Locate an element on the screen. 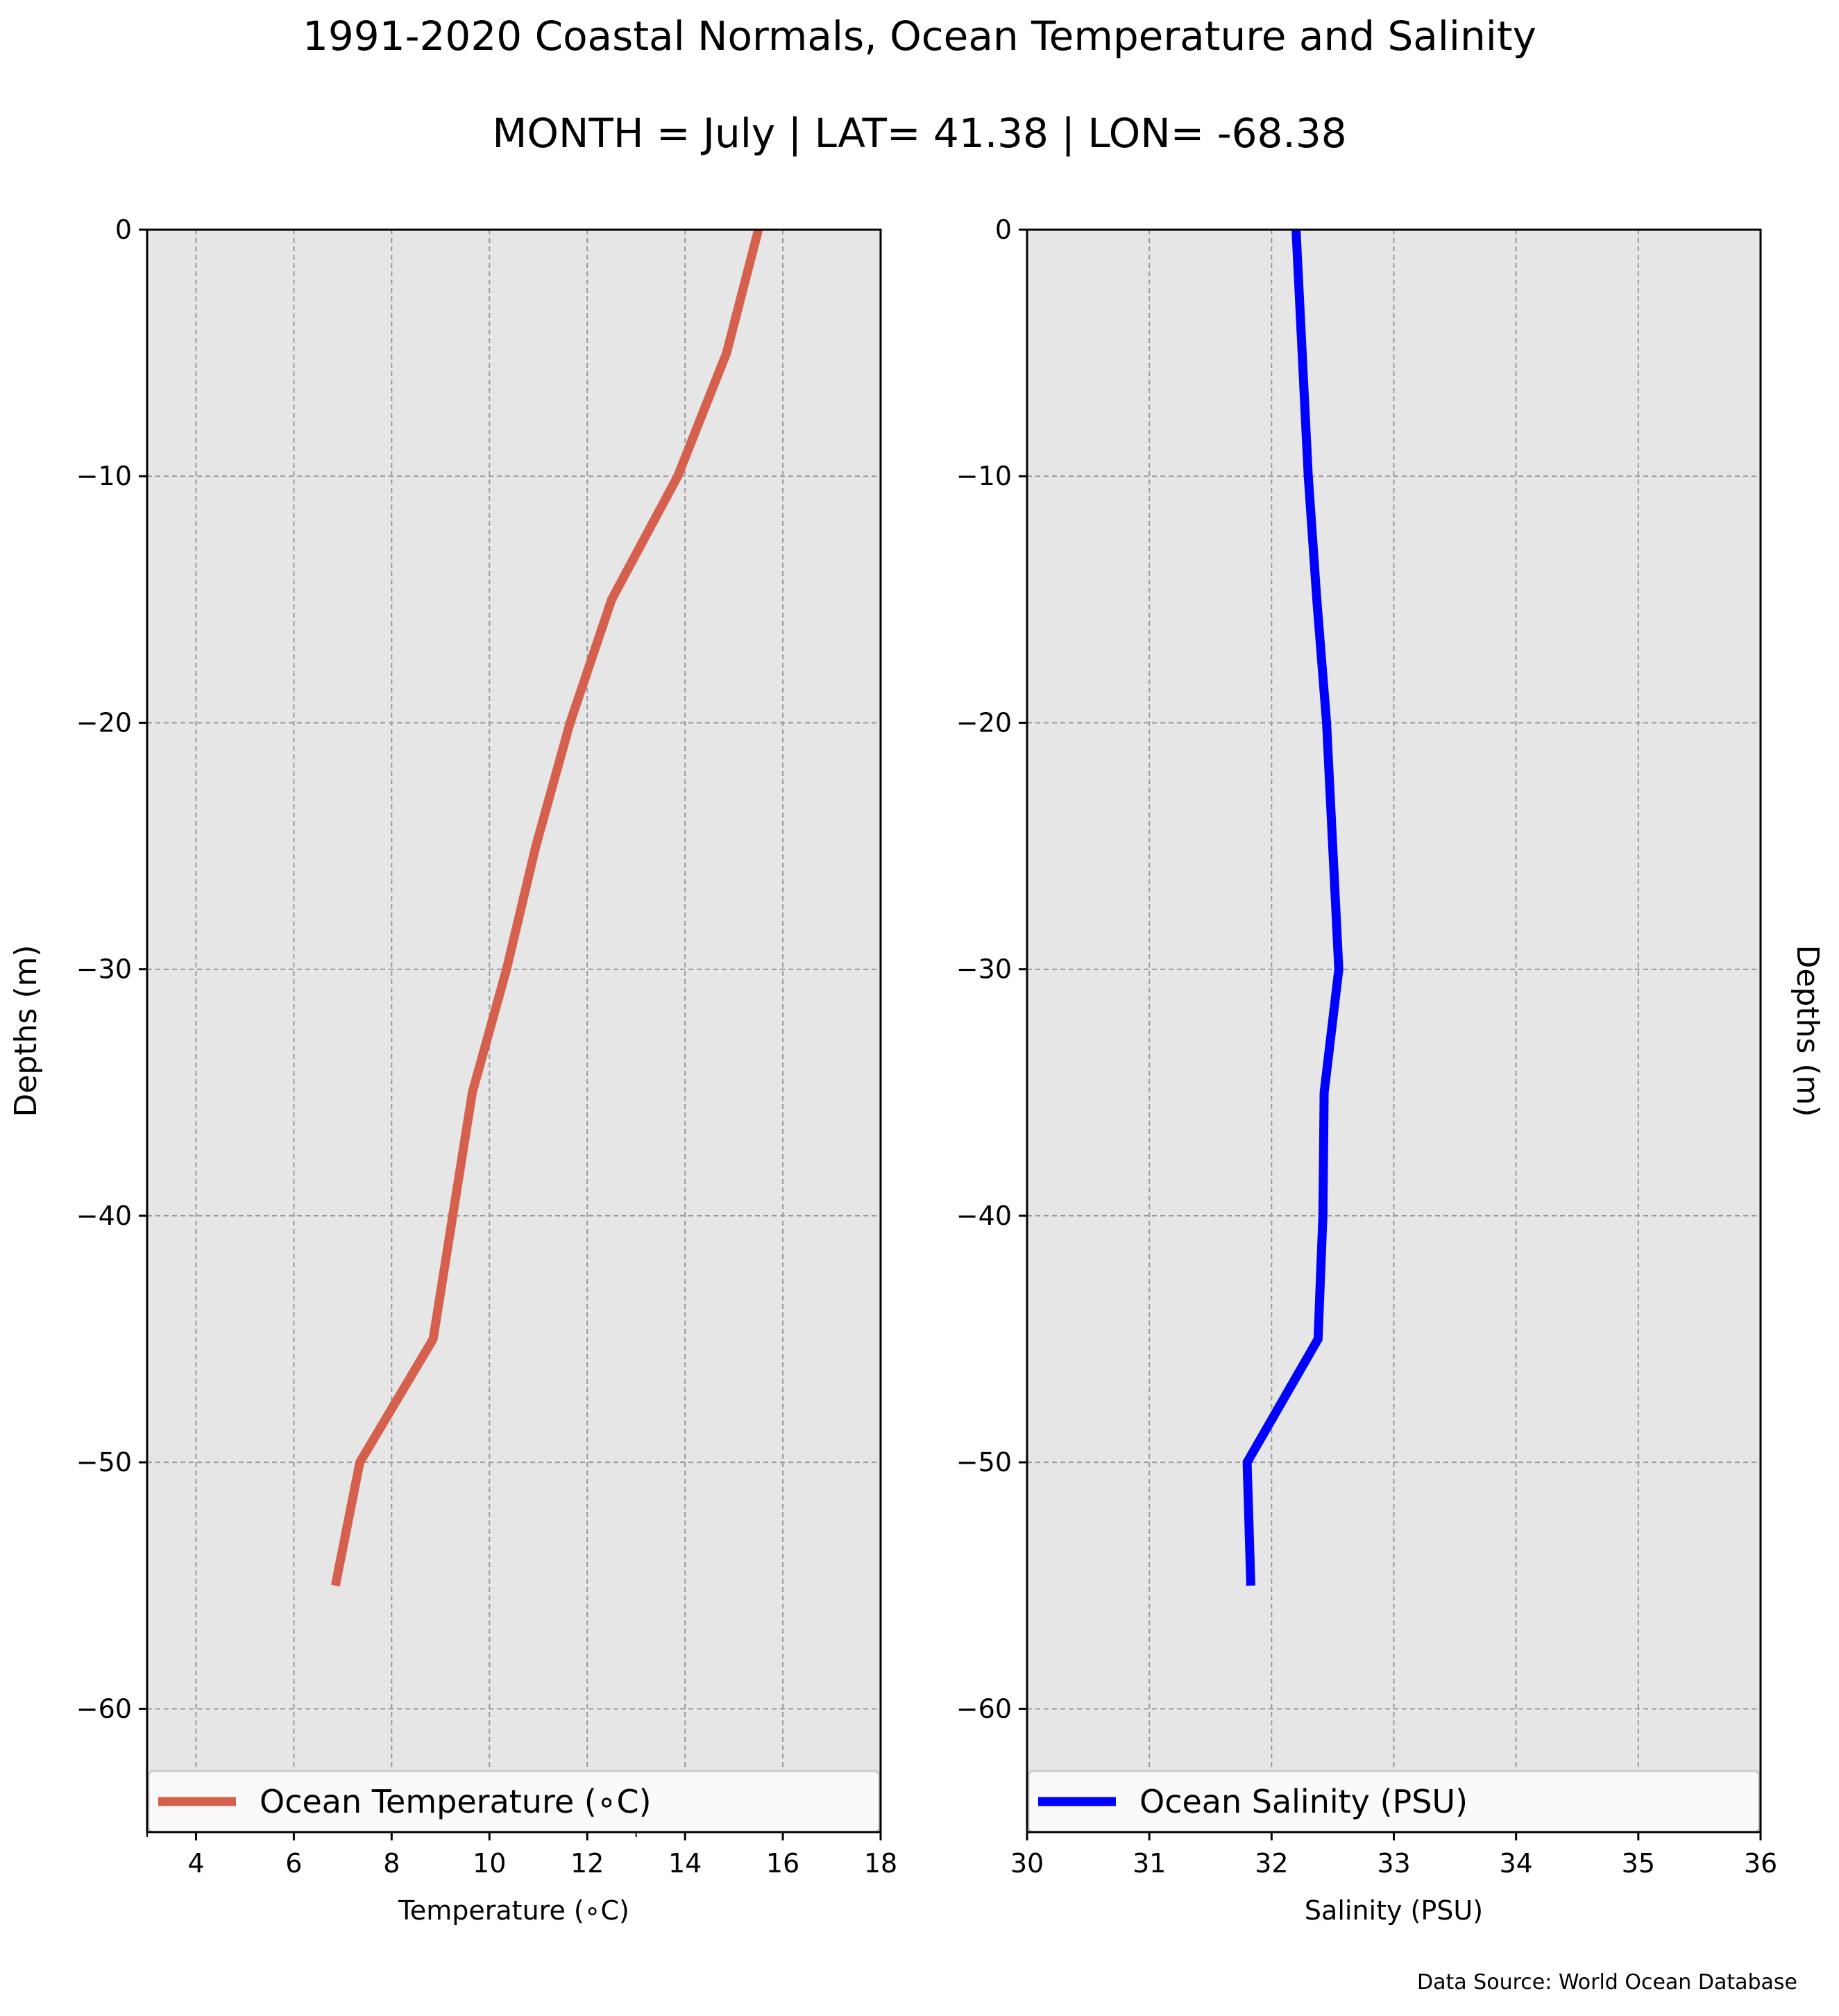 The image size is (1839, 2016). x-tick-label: 14 is located at coordinates (685, 1864).